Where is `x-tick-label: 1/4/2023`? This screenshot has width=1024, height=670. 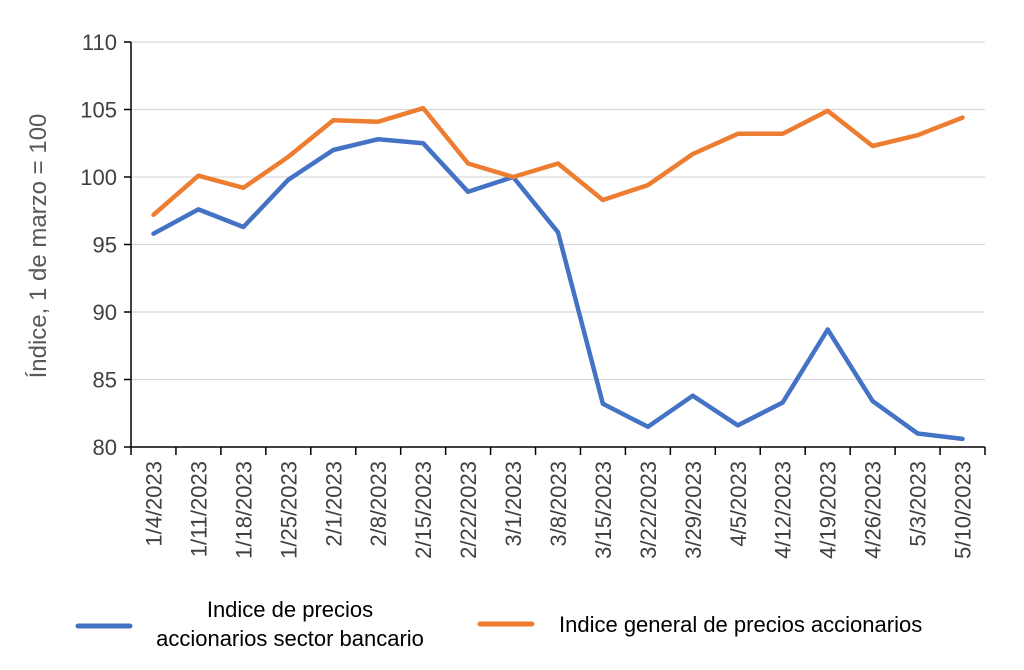
x-tick-label: 1/4/2023 is located at coordinates (153, 504).